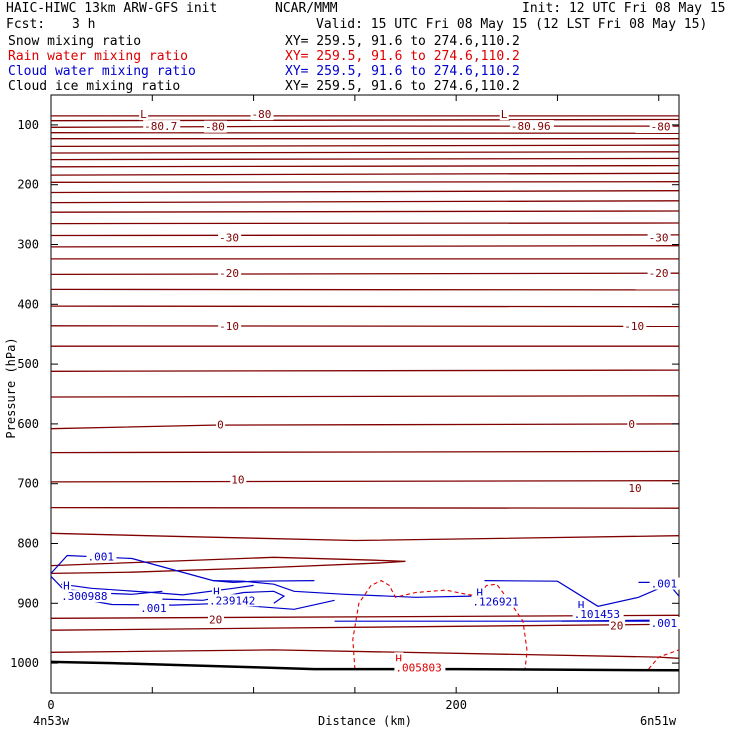 The width and height of the screenshot is (740, 740). Describe the element at coordinates (402, 71) in the screenshot. I see `field-cloud-water-xy: XY= 259.5, 91.6 to 274.6,110.2` at that location.